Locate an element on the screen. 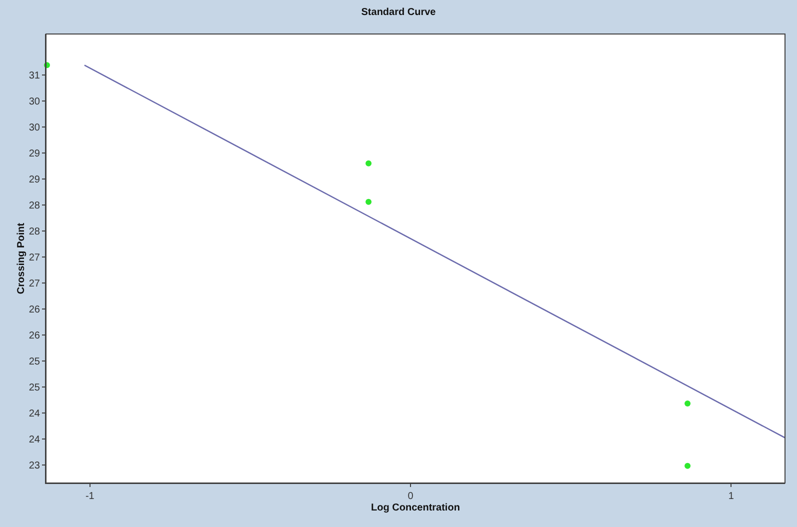 The height and width of the screenshot is (527, 797). x-tick-label: 1 is located at coordinates (731, 496).